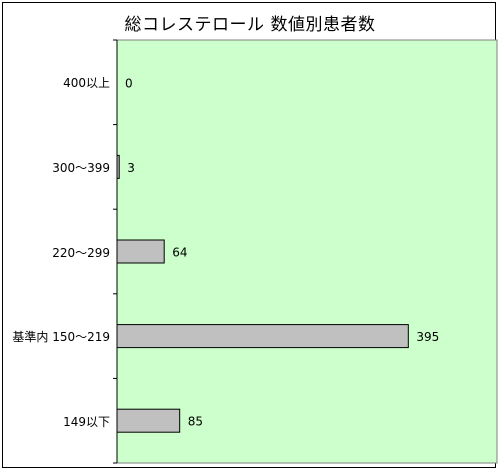 This screenshot has height=472, width=500. Describe the element at coordinates (86, 421) in the screenshot. I see `category-label: 149以下` at that location.